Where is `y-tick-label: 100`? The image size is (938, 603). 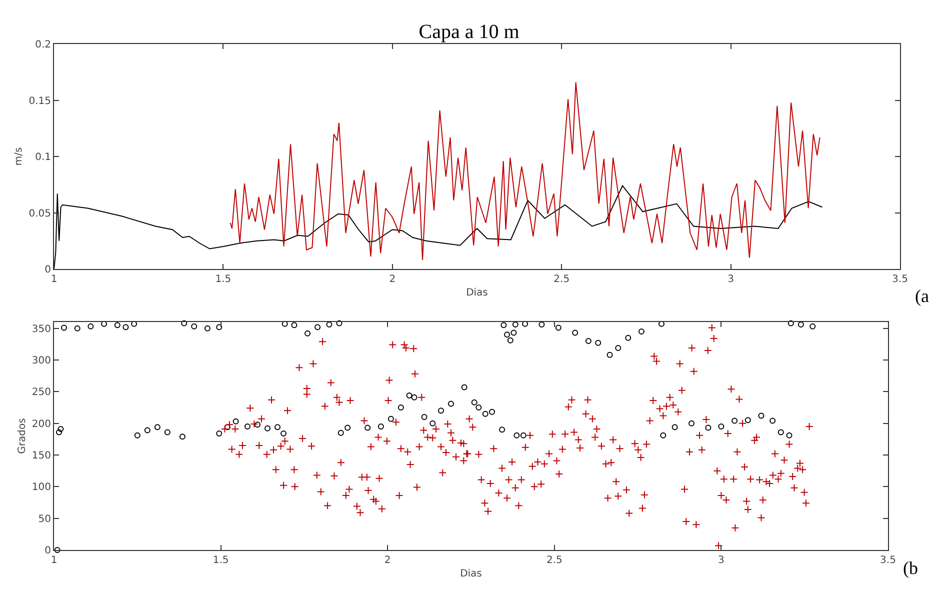
y-tick-label: 100 is located at coordinates (41, 488).